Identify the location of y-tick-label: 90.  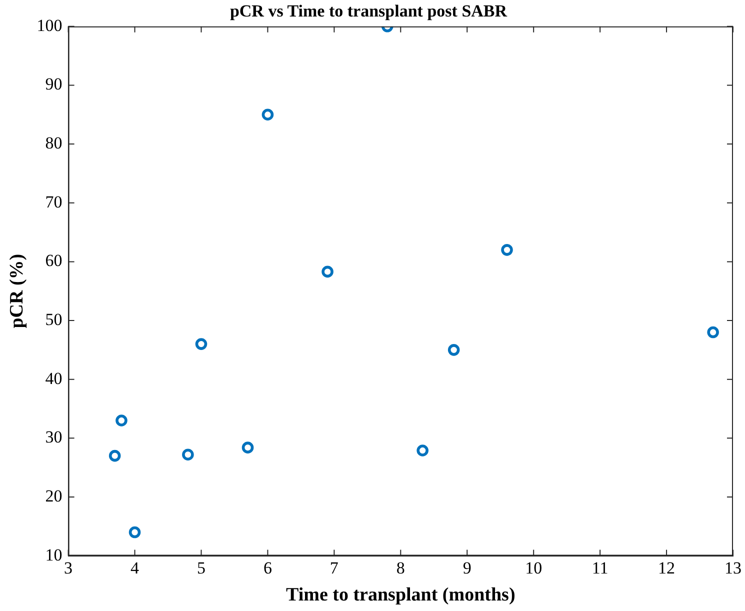
(53, 84).